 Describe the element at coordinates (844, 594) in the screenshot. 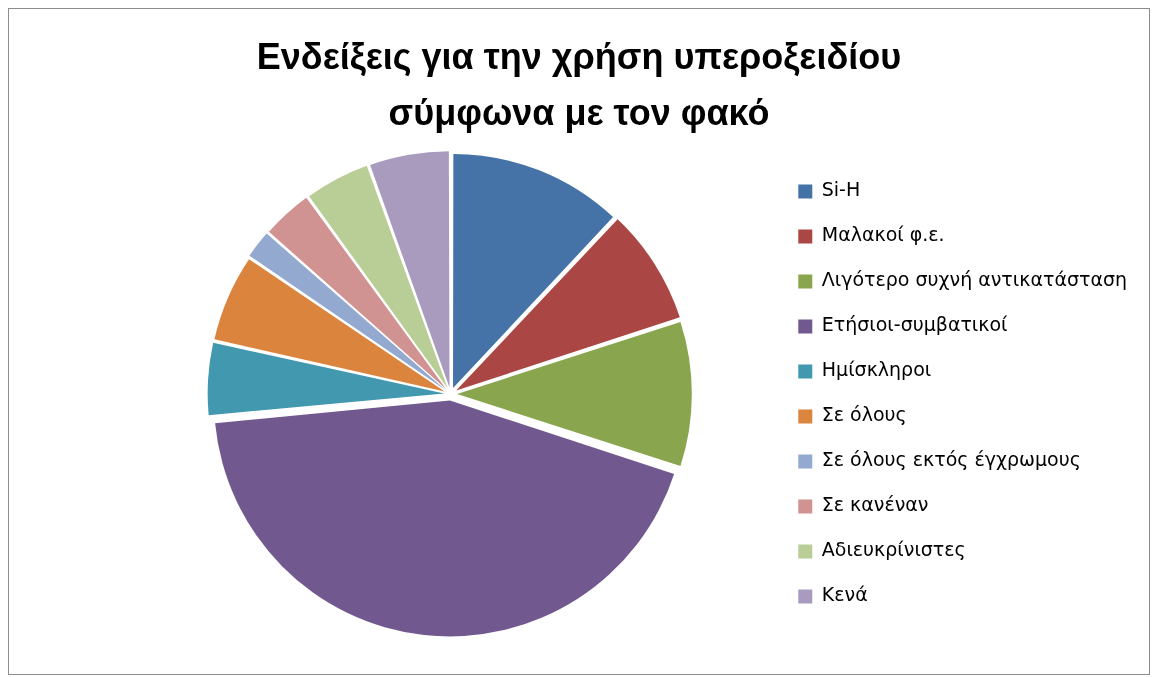

I see `legend-label: Κενά` at that location.